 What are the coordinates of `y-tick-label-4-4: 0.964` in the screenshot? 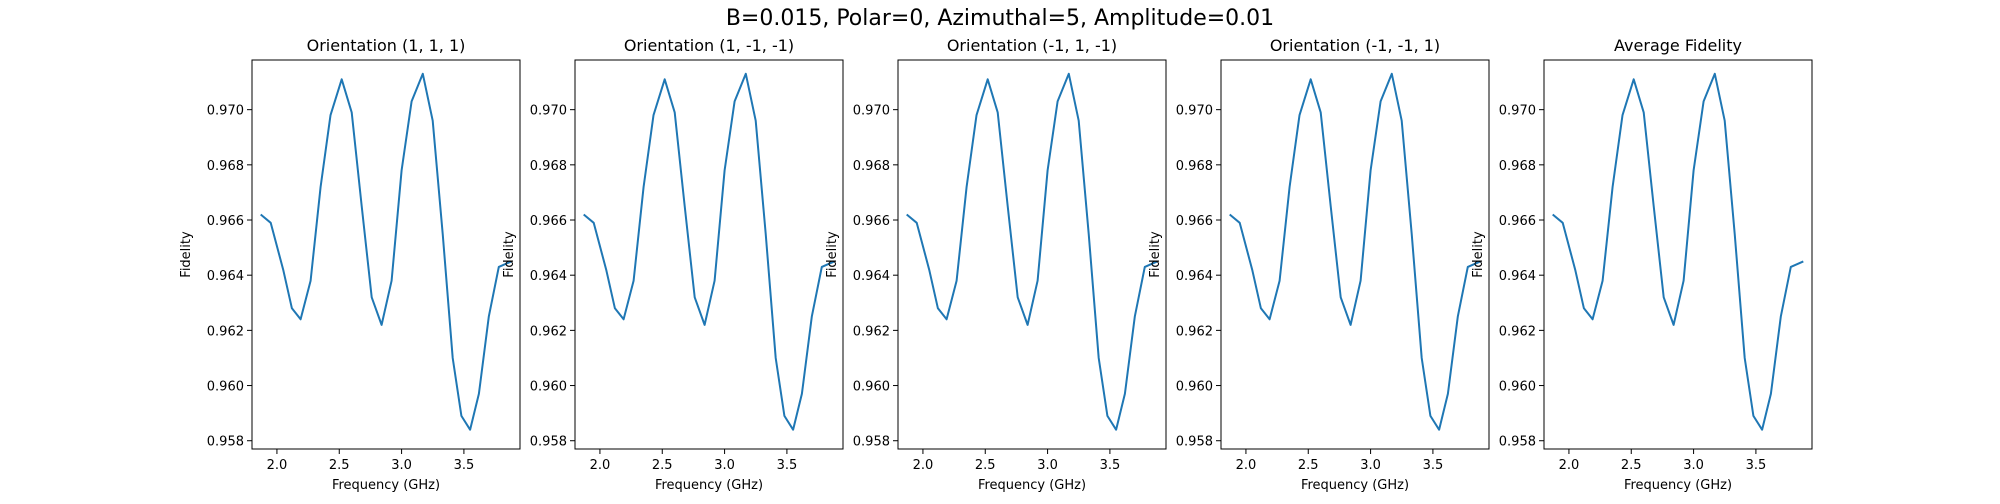 It's located at (1194, 276).